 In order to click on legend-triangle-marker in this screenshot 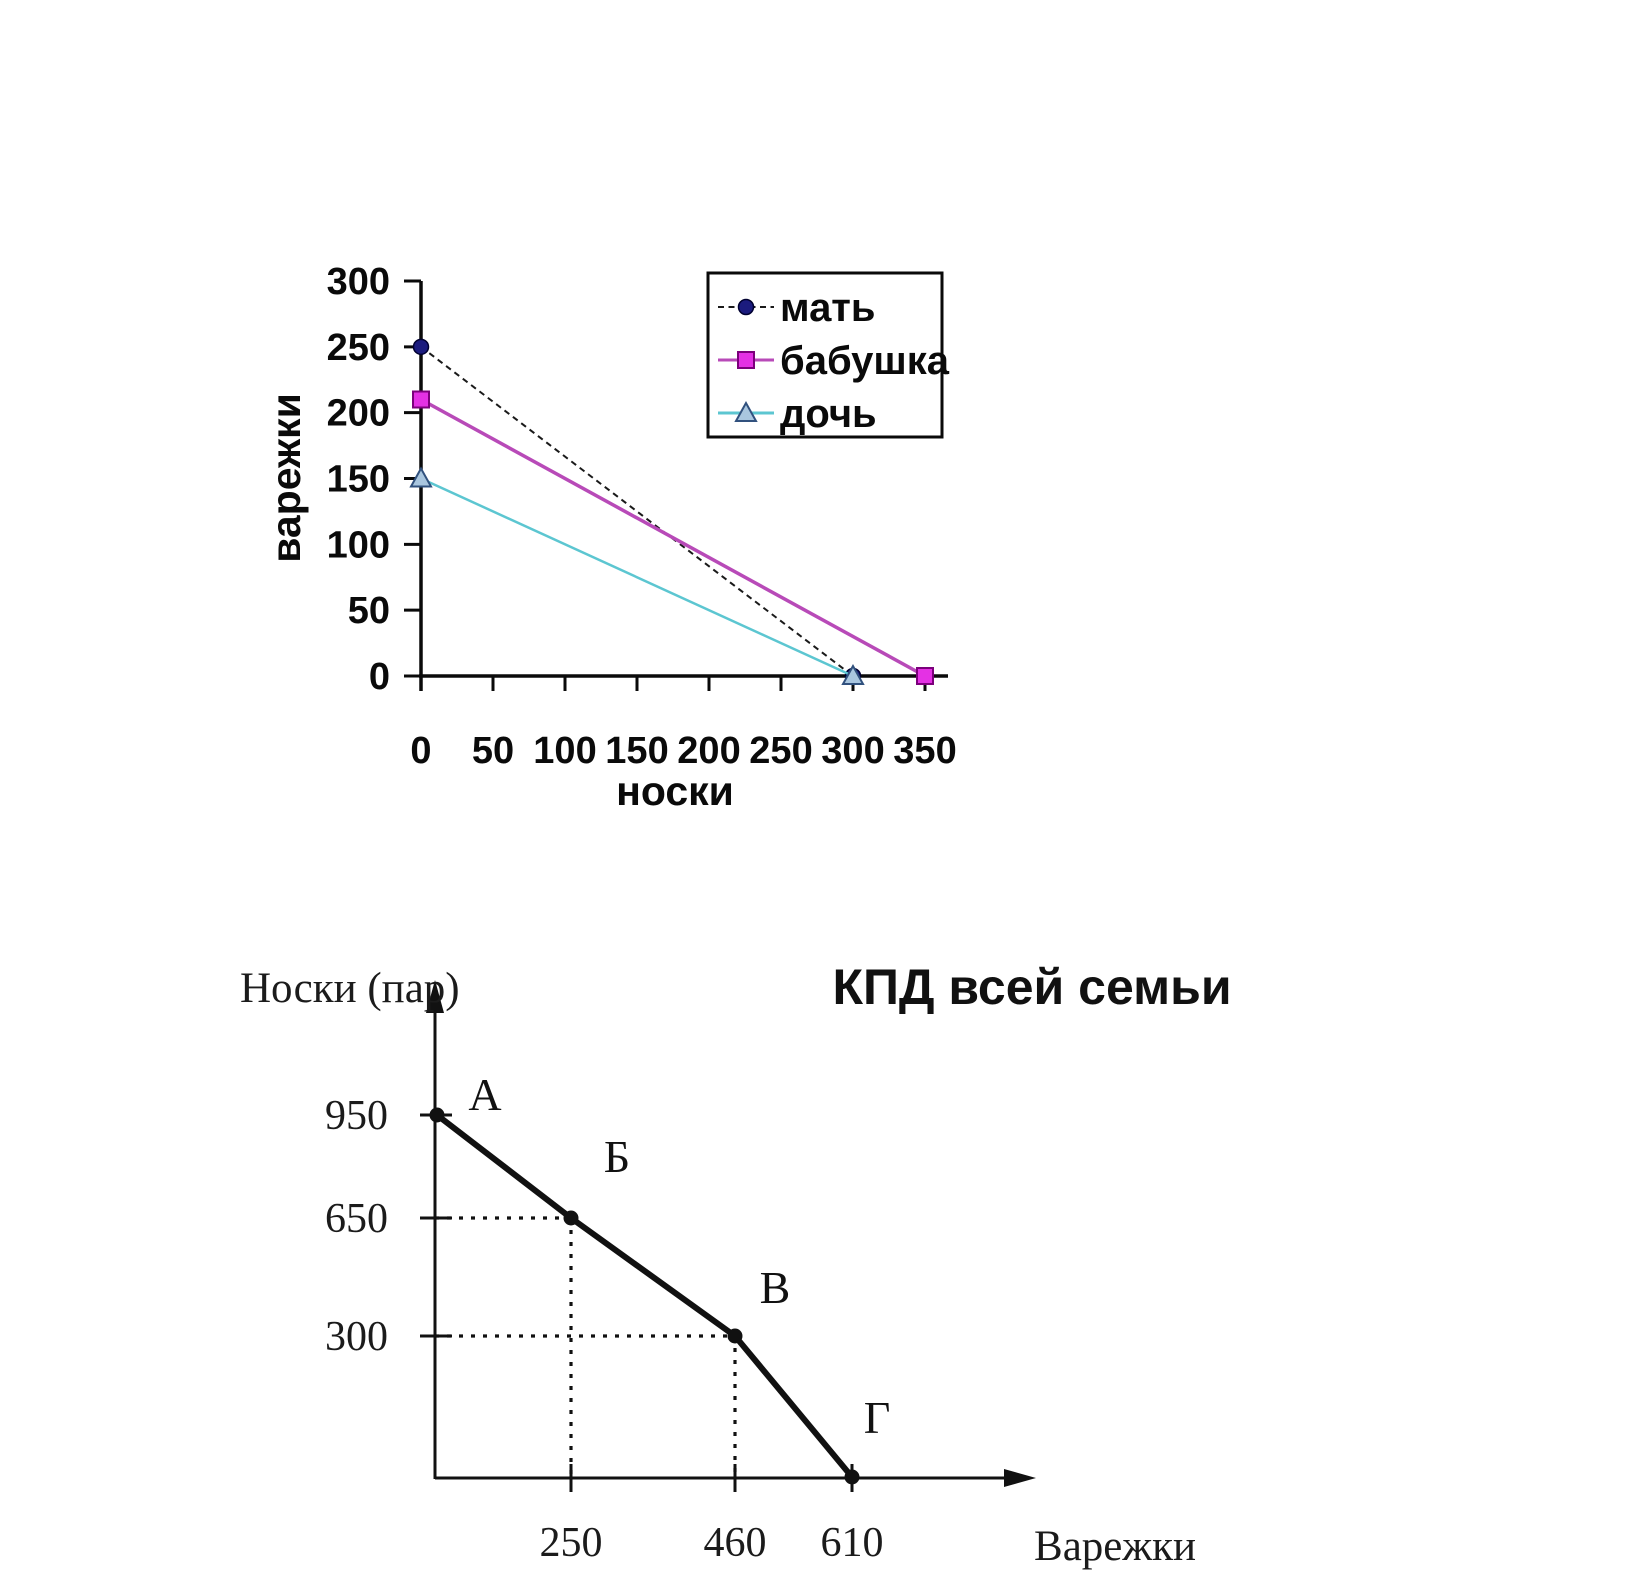, I will do `click(746, 411)`.